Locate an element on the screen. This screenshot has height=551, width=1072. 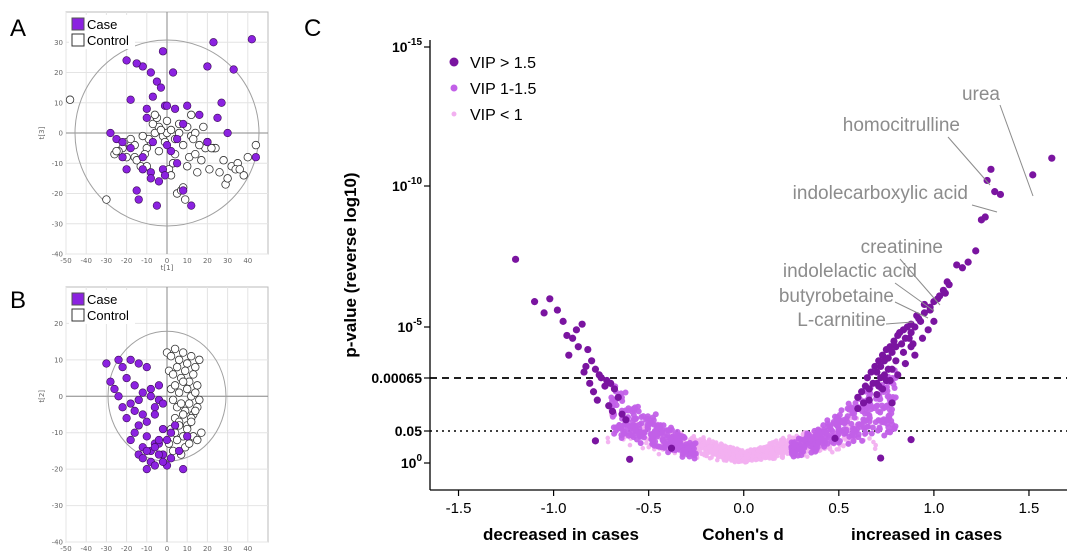
x-tick-label: 10 is located at coordinates (187, 548).